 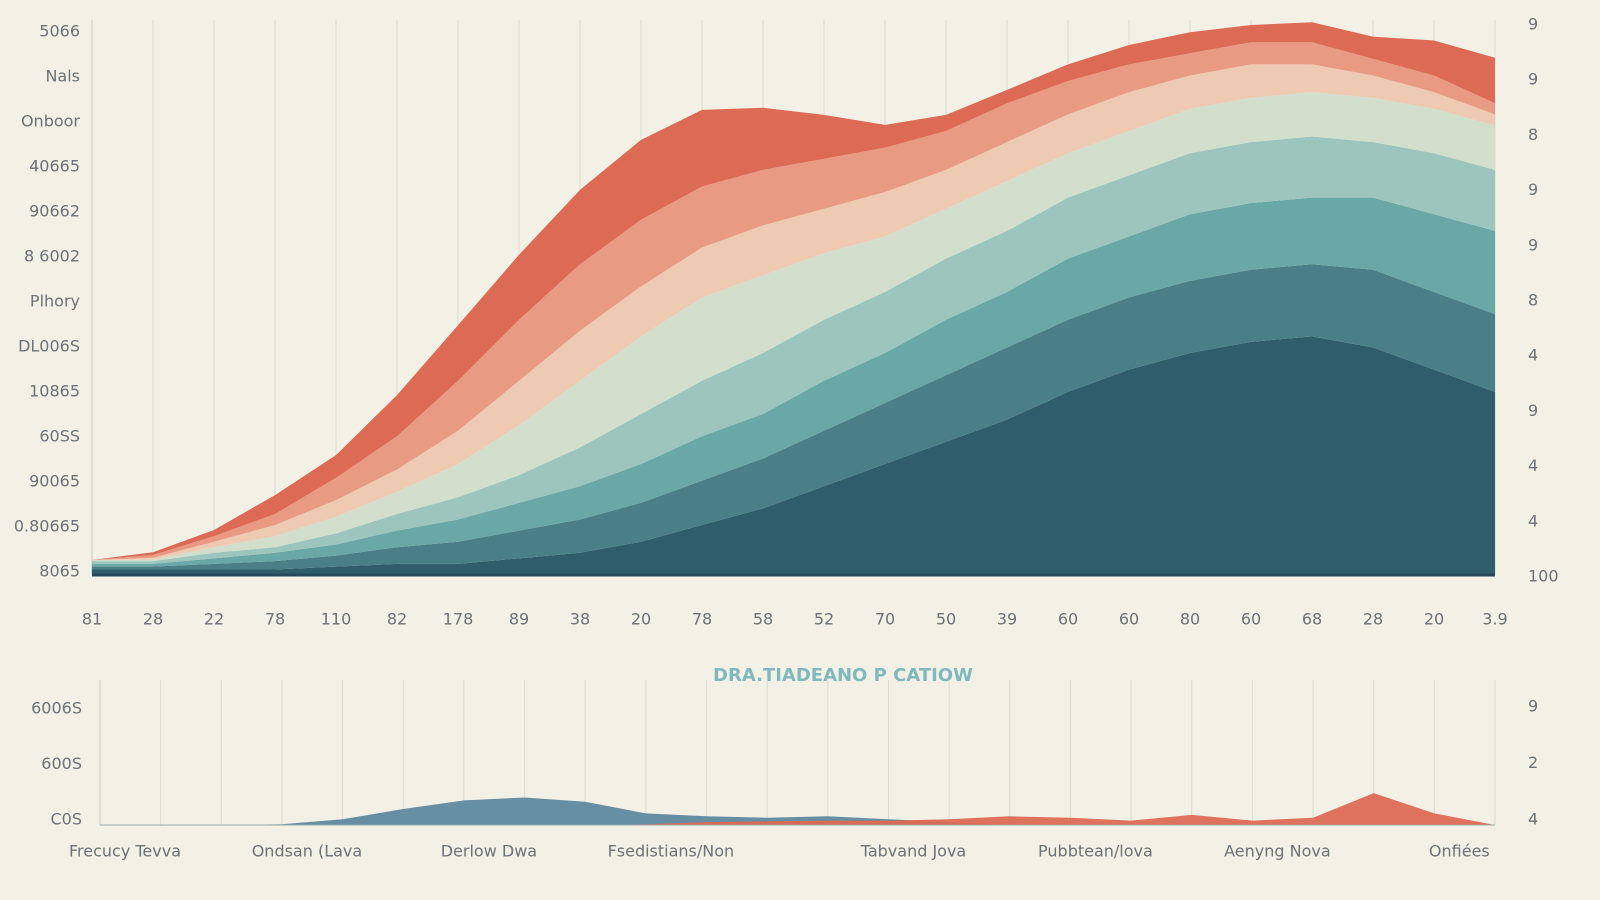 What do you see at coordinates (336, 619) in the screenshot?
I see `x-tick-label: 110` at bounding box center [336, 619].